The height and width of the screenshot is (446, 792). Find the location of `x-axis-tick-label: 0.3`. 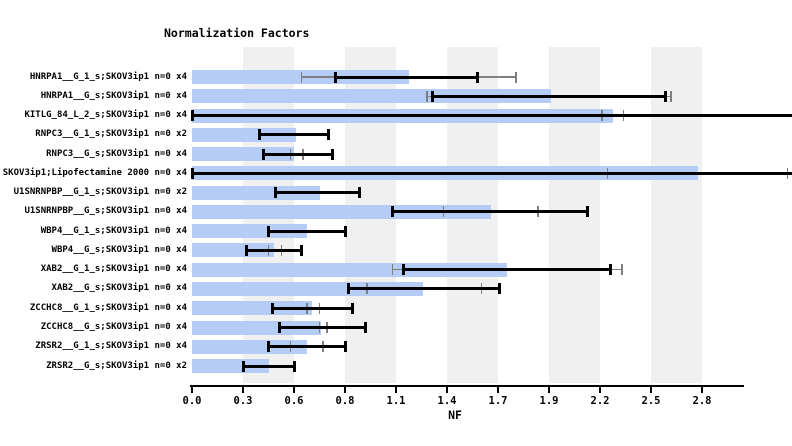

x-axis-tick-label: 0.3 is located at coordinates (243, 401).